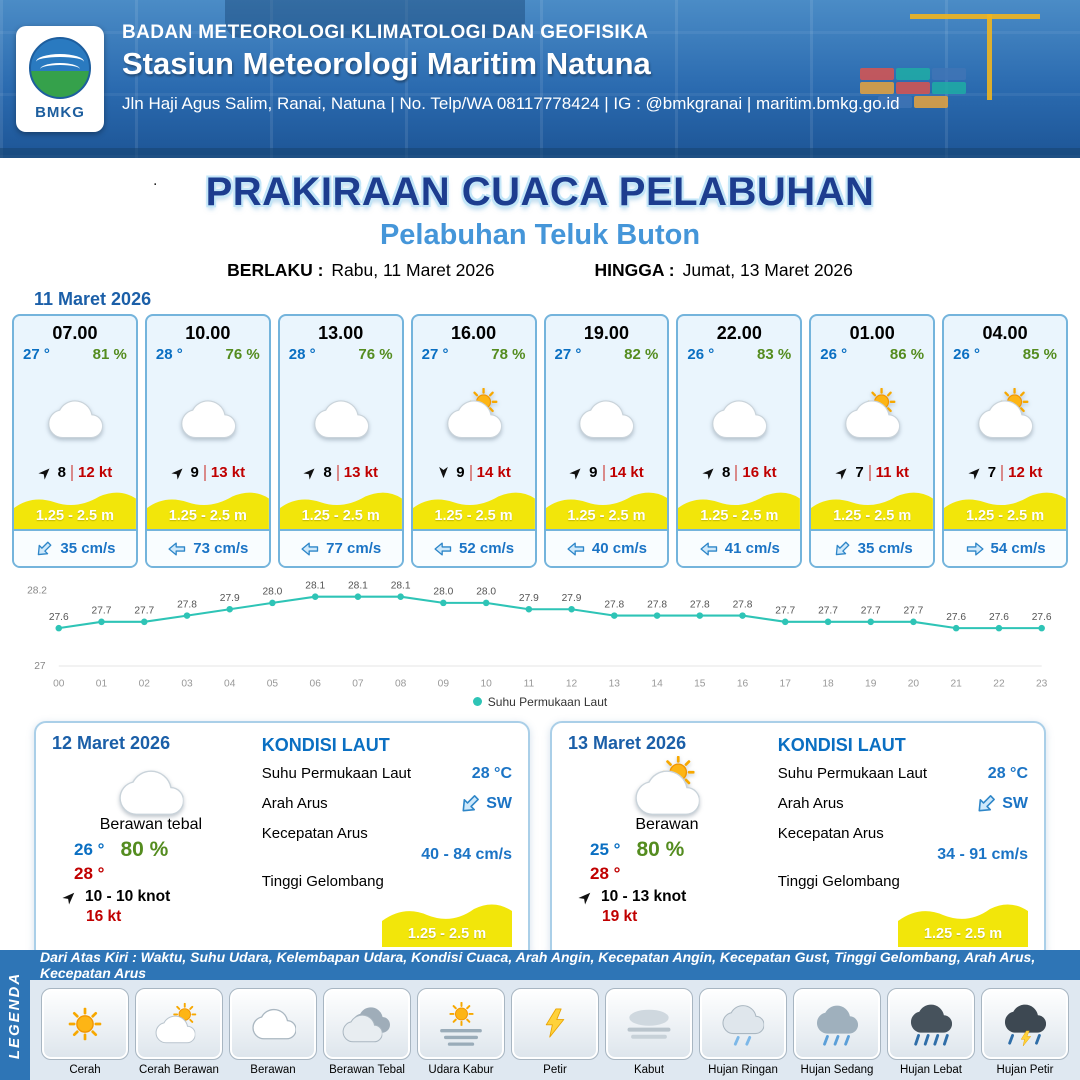  Describe the element at coordinates (144, 849) in the screenshot. I see `daily-humidity: 80 %` at that location.